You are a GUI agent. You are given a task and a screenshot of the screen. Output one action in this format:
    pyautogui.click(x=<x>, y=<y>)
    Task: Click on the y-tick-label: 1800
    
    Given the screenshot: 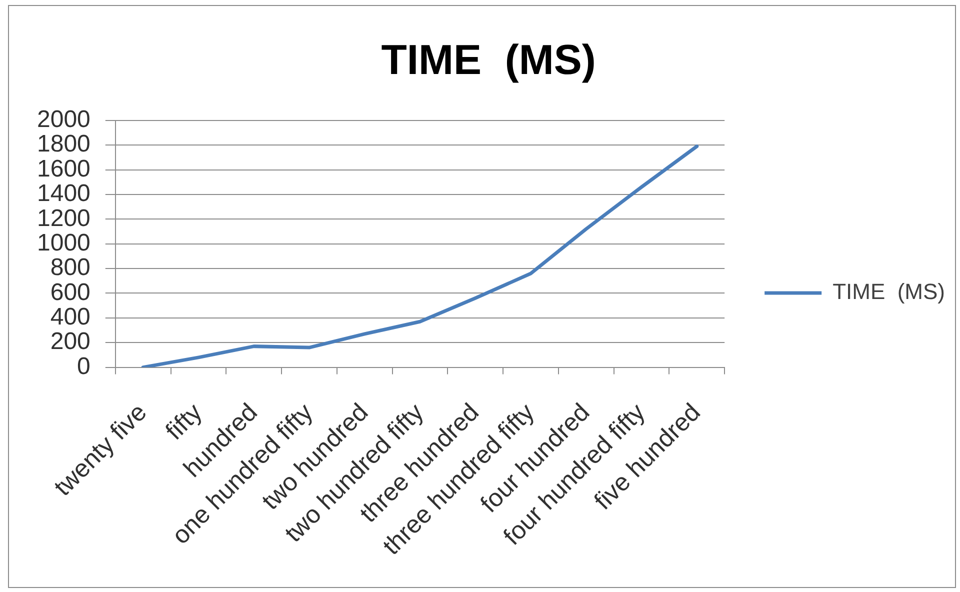 What is the action you would take?
    pyautogui.click(x=63, y=144)
    